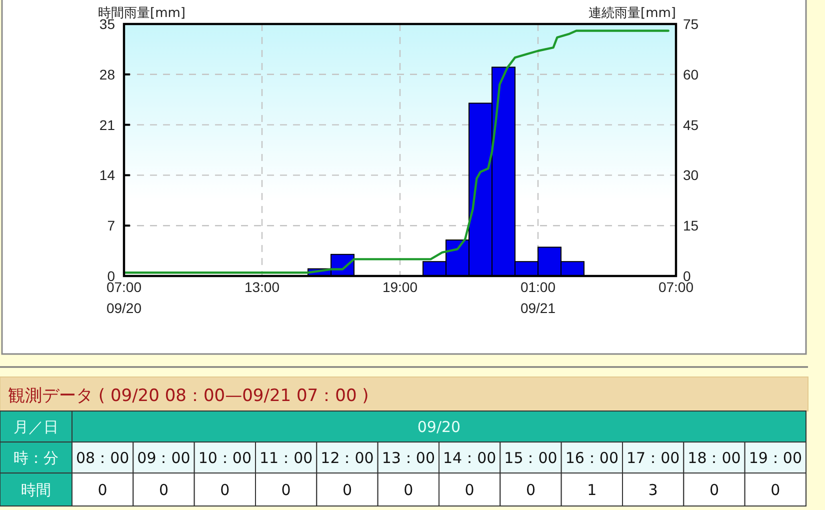 This screenshot has height=510, width=825. Describe the element at coordinates (469, 458) in the screenshot. I see `category-label: 14：00` at that location.